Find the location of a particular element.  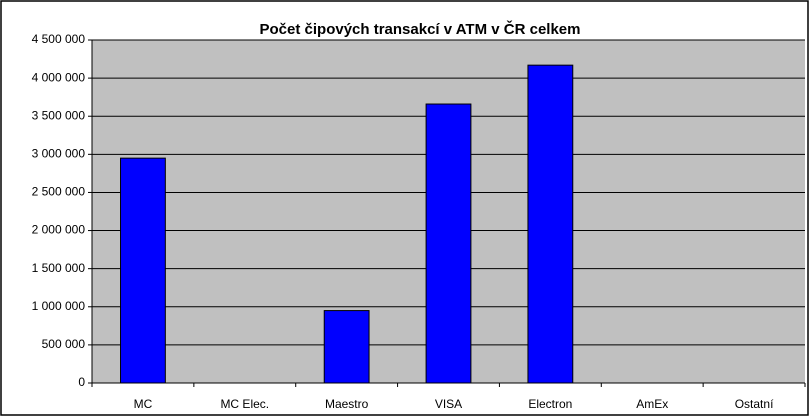

x-tick-label: VISA is located at coordinates (448, 404).